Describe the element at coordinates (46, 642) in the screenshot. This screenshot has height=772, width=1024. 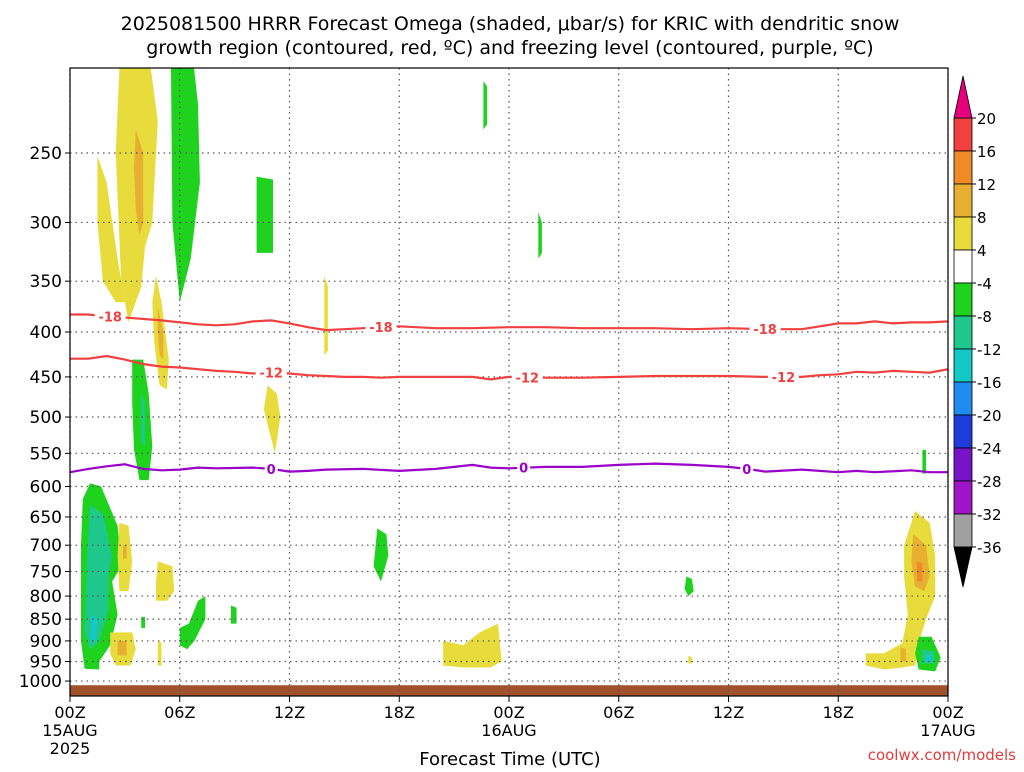
I see `y-tick-label: 900` at that location.